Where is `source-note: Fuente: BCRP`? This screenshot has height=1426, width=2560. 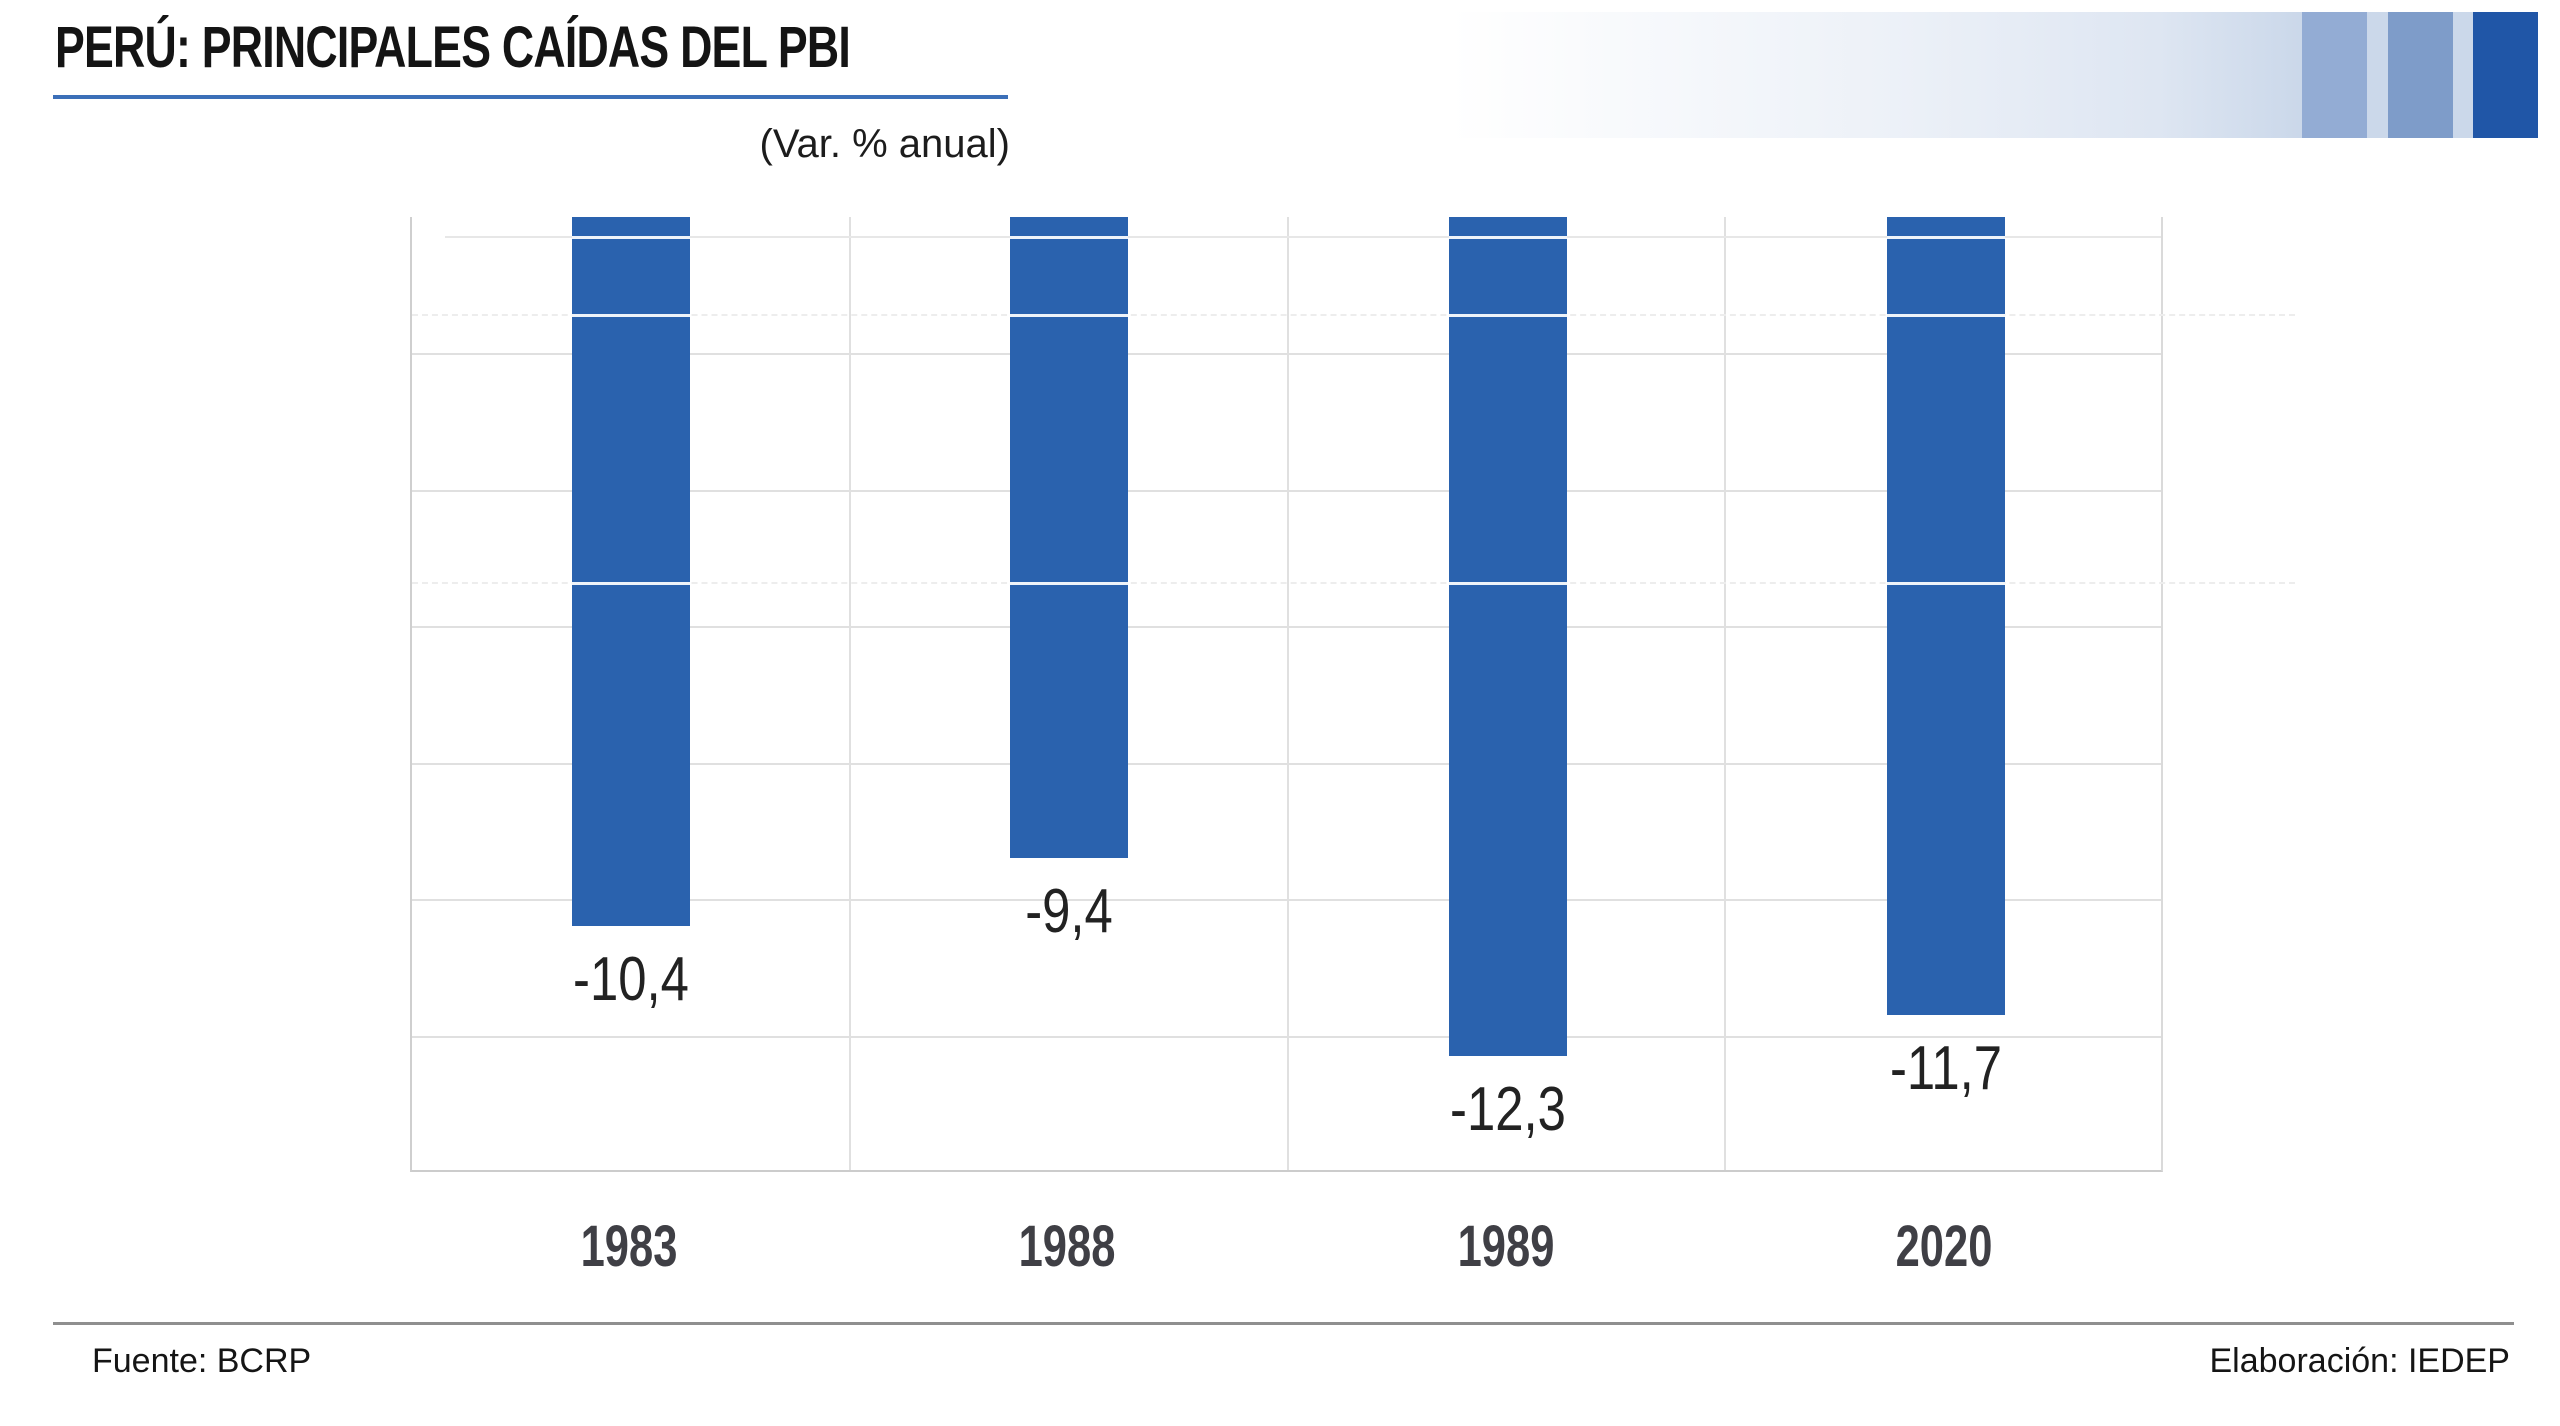 source-note: Fuente: BCRP is located at coordinates (202, 1361).